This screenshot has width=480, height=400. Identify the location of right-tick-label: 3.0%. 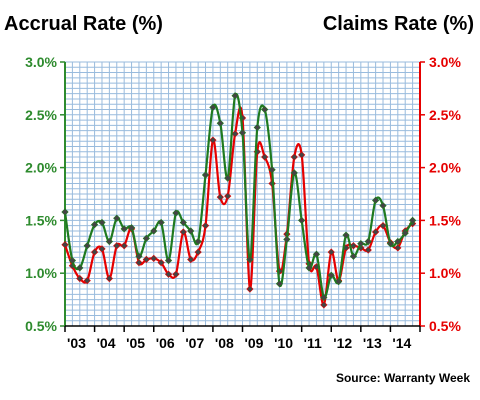
(445, 62).